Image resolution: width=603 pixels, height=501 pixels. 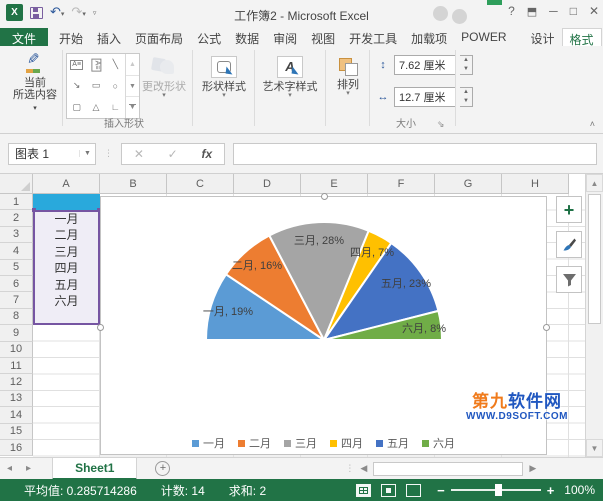 What do you see at coordinates (16, 431) in the screenshot?
I see `row-header-15: 15` at bounding box center [16, 431].